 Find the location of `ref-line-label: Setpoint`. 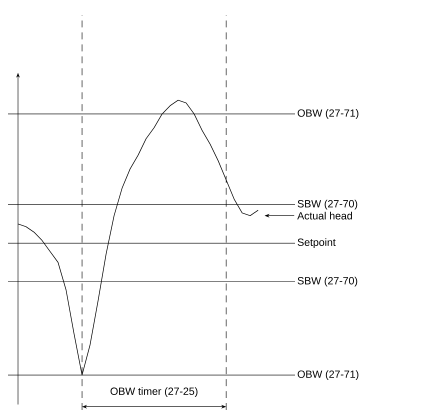

ref-line-label: Setpoint is located at coordinates (317, 243).